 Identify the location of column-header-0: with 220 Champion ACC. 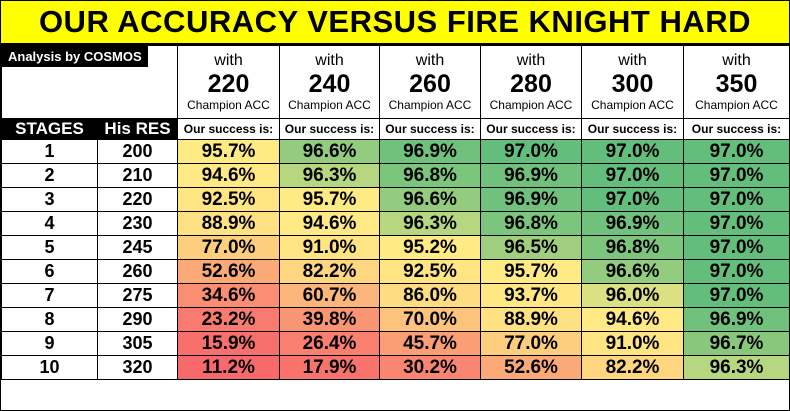
(228, 82).